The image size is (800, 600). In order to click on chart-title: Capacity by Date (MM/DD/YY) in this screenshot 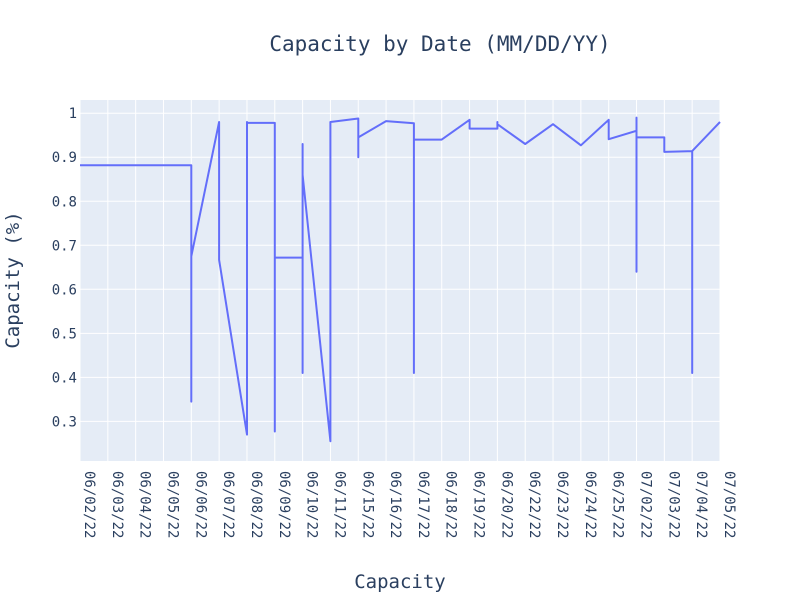, I will do `click(439, 44)`.